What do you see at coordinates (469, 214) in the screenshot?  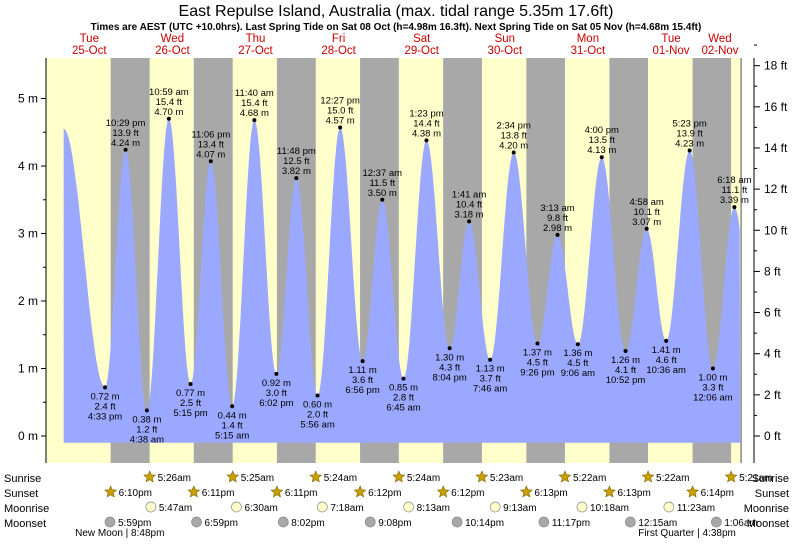 I see `tide-label: 3.18 m` at bounding box center [469, 214].